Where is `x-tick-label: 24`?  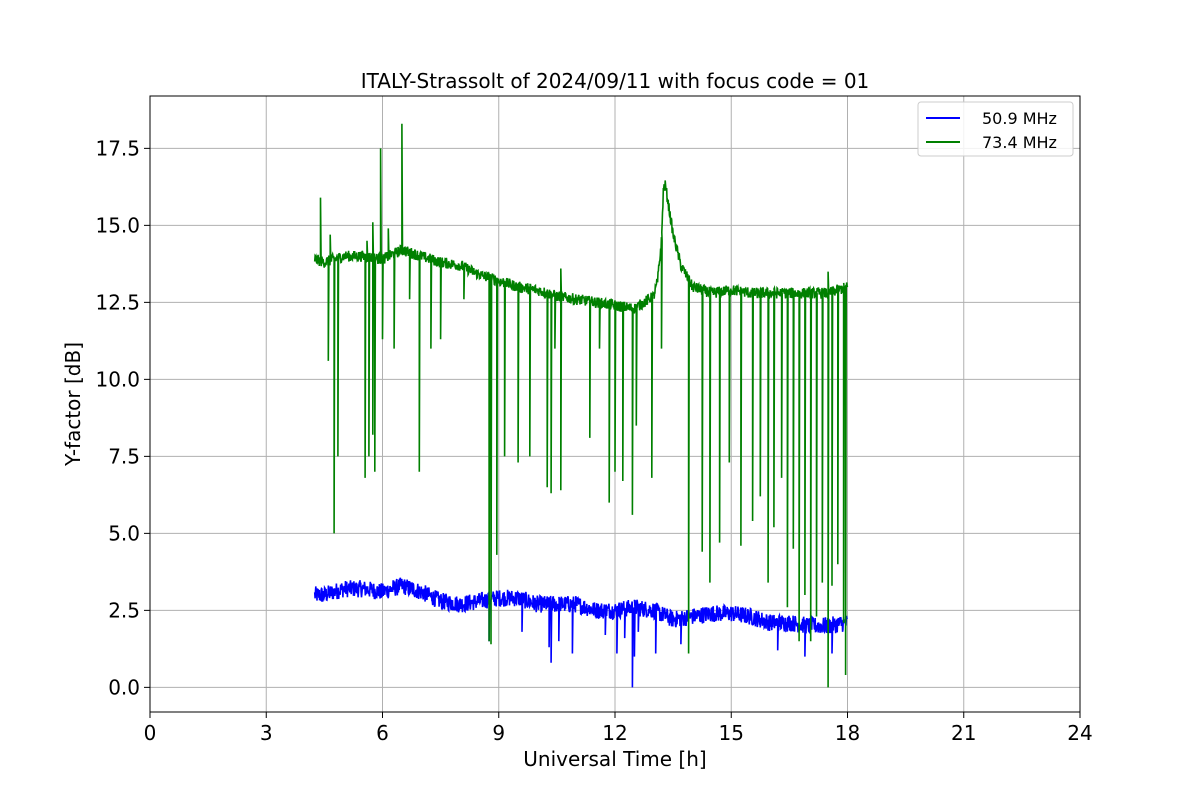
x-tick-label: 24 is located at coordinates (1079, 733).